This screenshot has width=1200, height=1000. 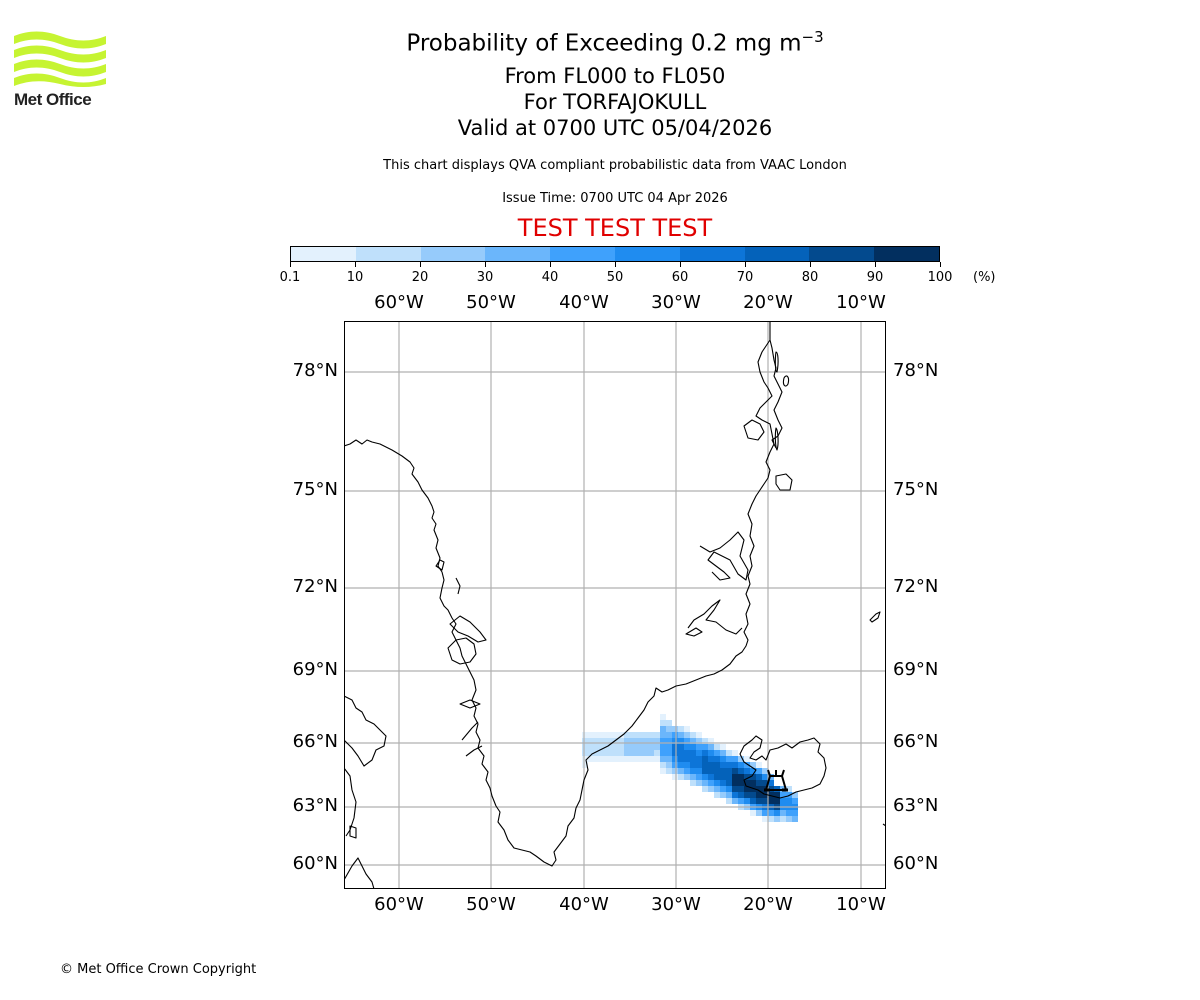 What do you see at coordinates (768, 302) in the screenshot?
I see `lon-label-top: 20°W` at bounding box center [768, 302].